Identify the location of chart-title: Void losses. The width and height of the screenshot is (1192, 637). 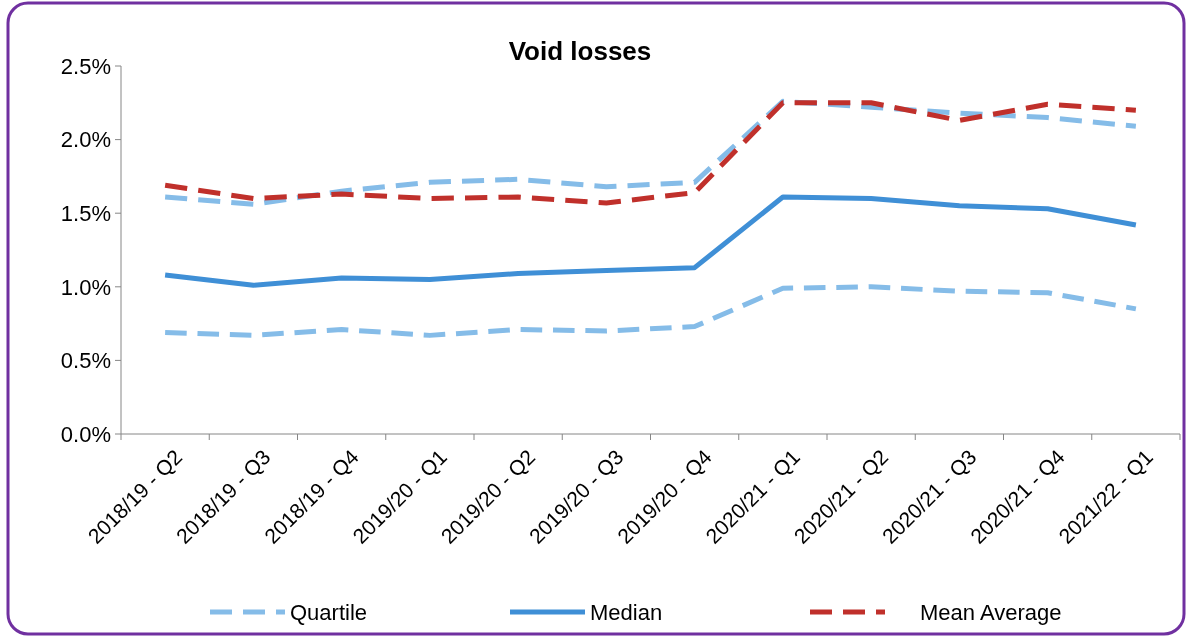
(580, 51).